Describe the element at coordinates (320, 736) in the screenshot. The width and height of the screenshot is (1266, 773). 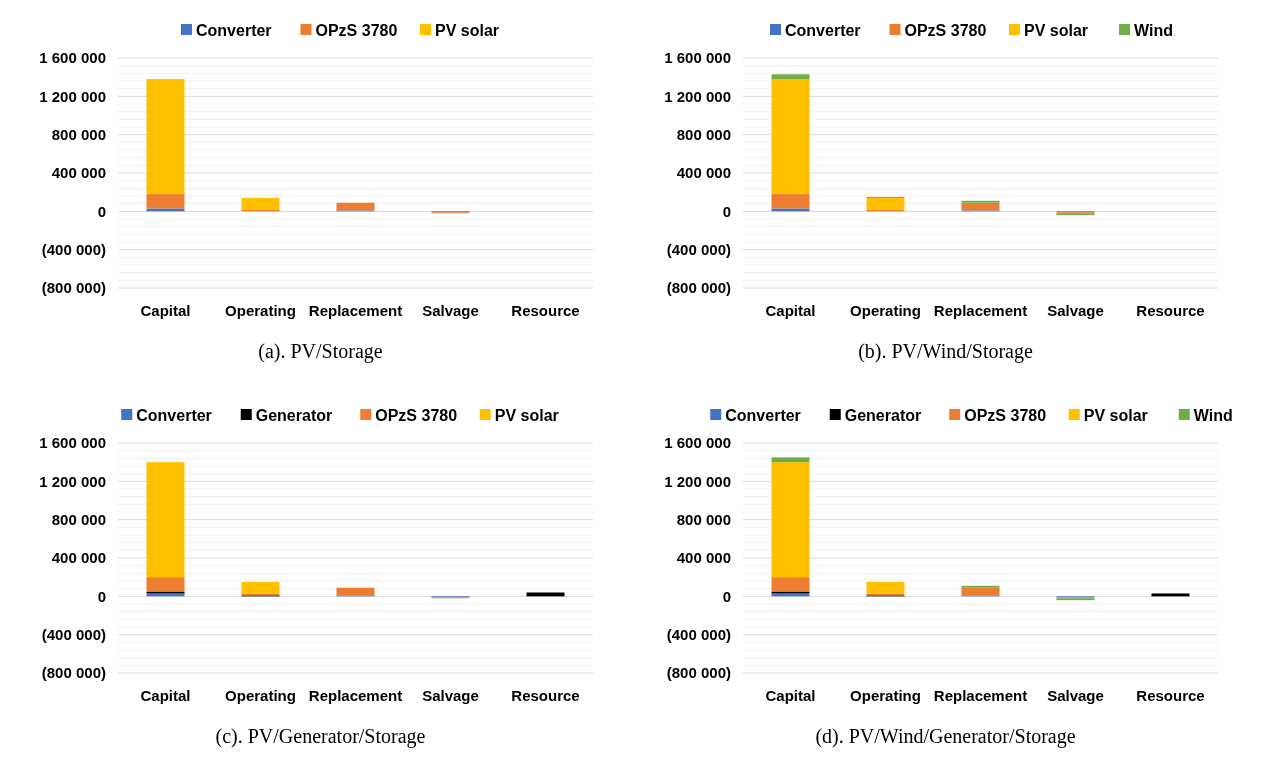
I see `text: (c). PV/Generator/Storage` at that location.